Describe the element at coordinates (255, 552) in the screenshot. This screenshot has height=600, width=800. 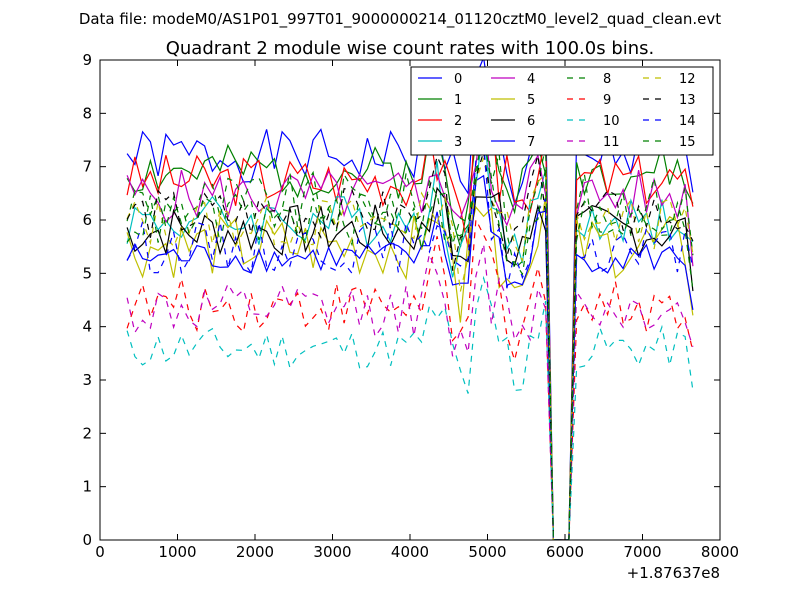
I see `x-tick-label: 2000` at that location.